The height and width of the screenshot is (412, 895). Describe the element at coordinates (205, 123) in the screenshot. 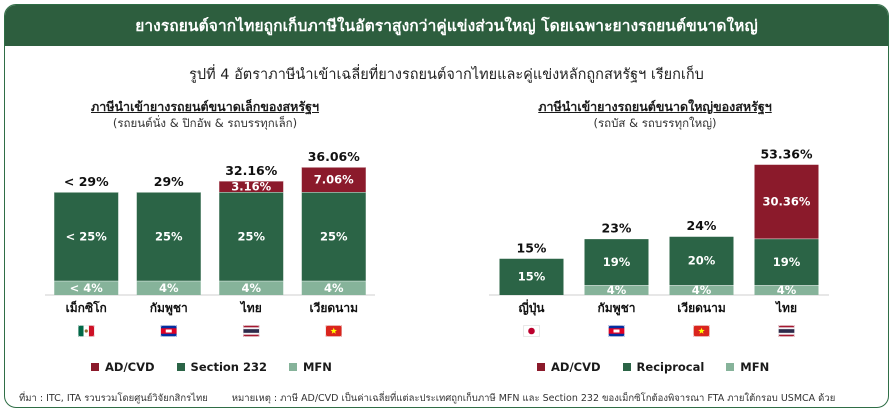

I see `left-chart-subtitle: (รถยนต์นั่ง & ปิกอัพ & รถบรรทุกเล็ก)` at that location.